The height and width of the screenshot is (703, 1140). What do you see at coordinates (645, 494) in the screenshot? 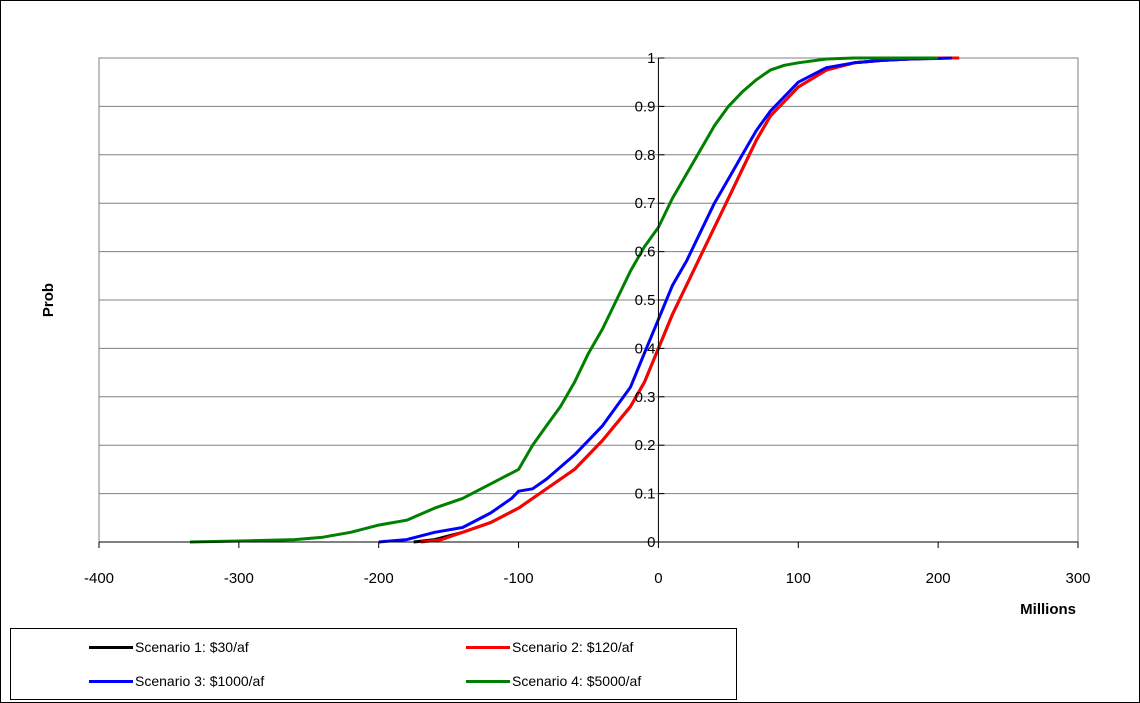
I see `y-tick-label: 0.1` at bounding box center [645, 494].